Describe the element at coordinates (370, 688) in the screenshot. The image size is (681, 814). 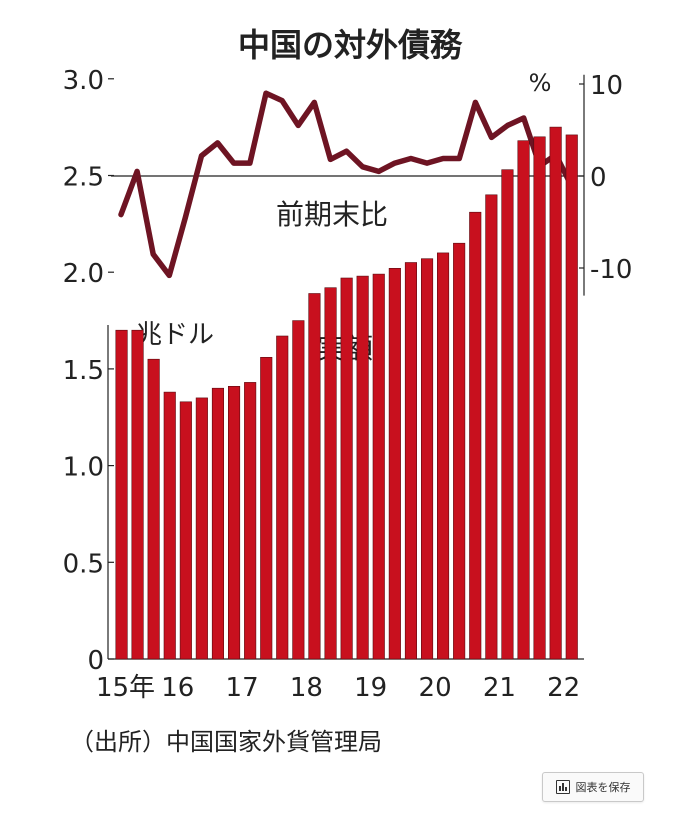
I see `x-tick-label: 19` at that location.